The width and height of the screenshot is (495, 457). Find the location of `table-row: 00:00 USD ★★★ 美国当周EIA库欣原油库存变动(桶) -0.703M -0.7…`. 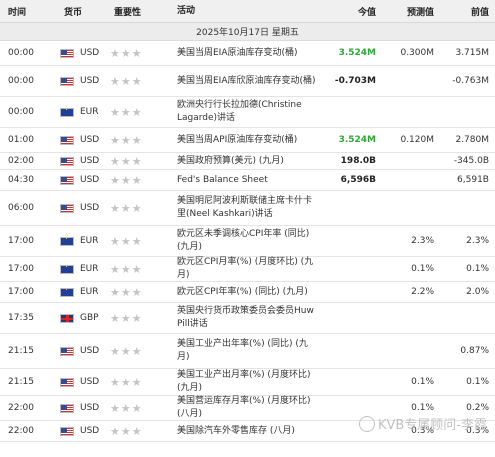

table-row: 00:00 USD ★★★ 美国当周EIA库欣原油库存变动(桶) -0.703M -0.7… is located at coordinates (247, 81).